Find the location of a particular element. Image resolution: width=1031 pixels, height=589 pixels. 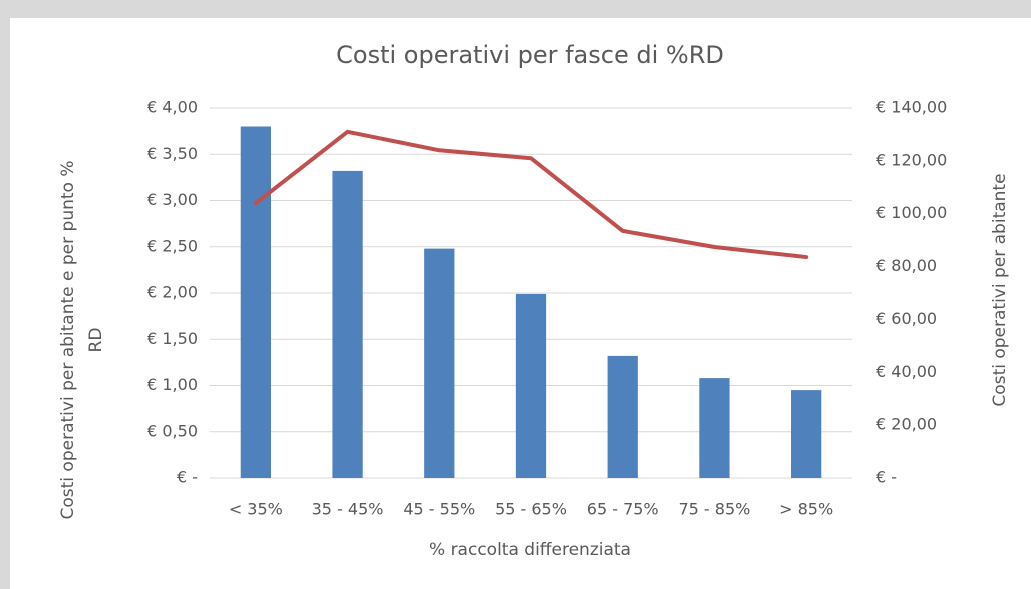

y2-tick-label: € 20,00 is located at coordinates (906, 424).